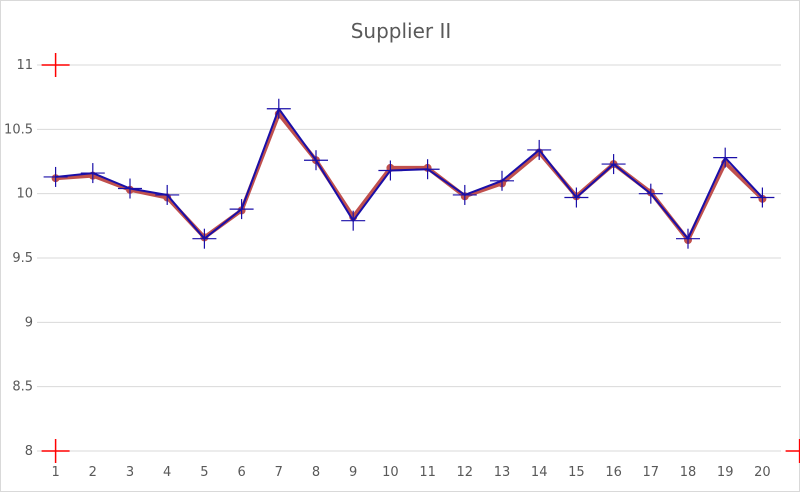  What do you see at coordinates (390, 472) in the screenshot?
I see `x-tick-label: 10` at bounding box center [390, 472].